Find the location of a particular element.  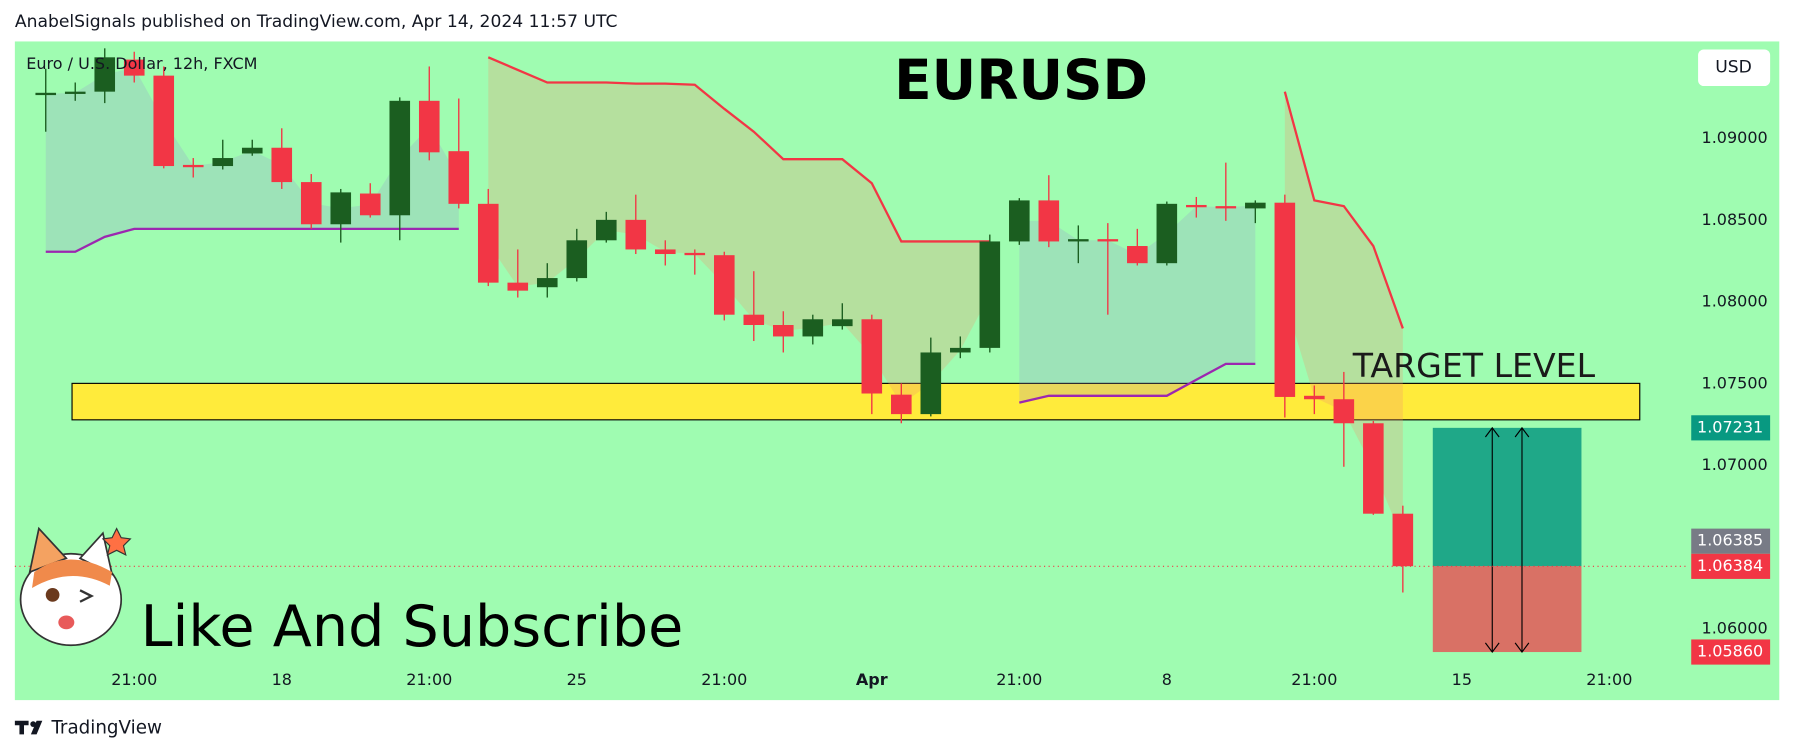

y-tick-label: 1.08000 is located at coordinates (1735, 301).